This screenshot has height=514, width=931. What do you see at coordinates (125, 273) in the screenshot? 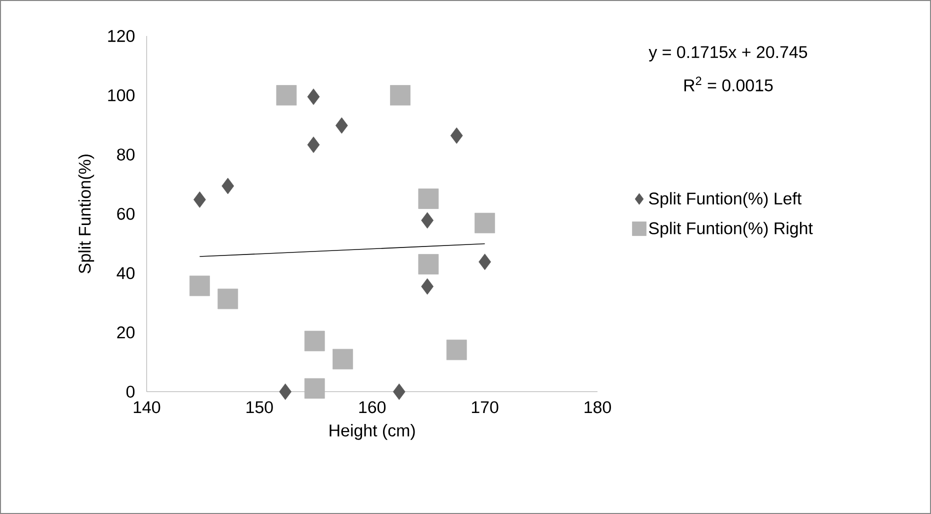
I see `y-tick-label: 40` at bounding box center [125, 273].